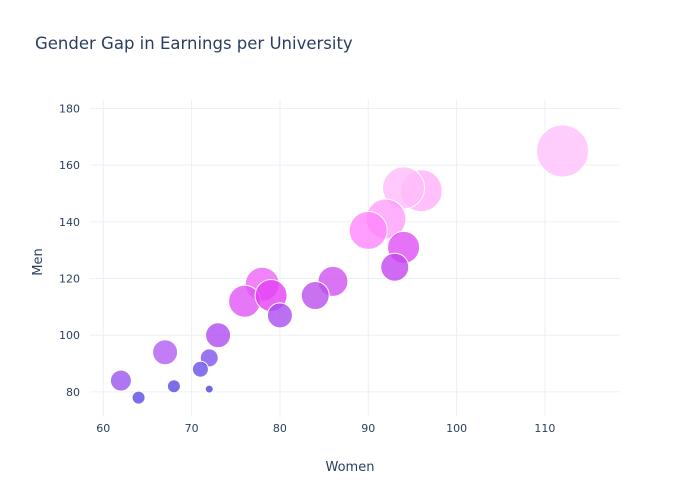 Image resolution: width=700 pixels, height=500 pixels. I want to click on x-tick-label: 90, so click(368, 428).